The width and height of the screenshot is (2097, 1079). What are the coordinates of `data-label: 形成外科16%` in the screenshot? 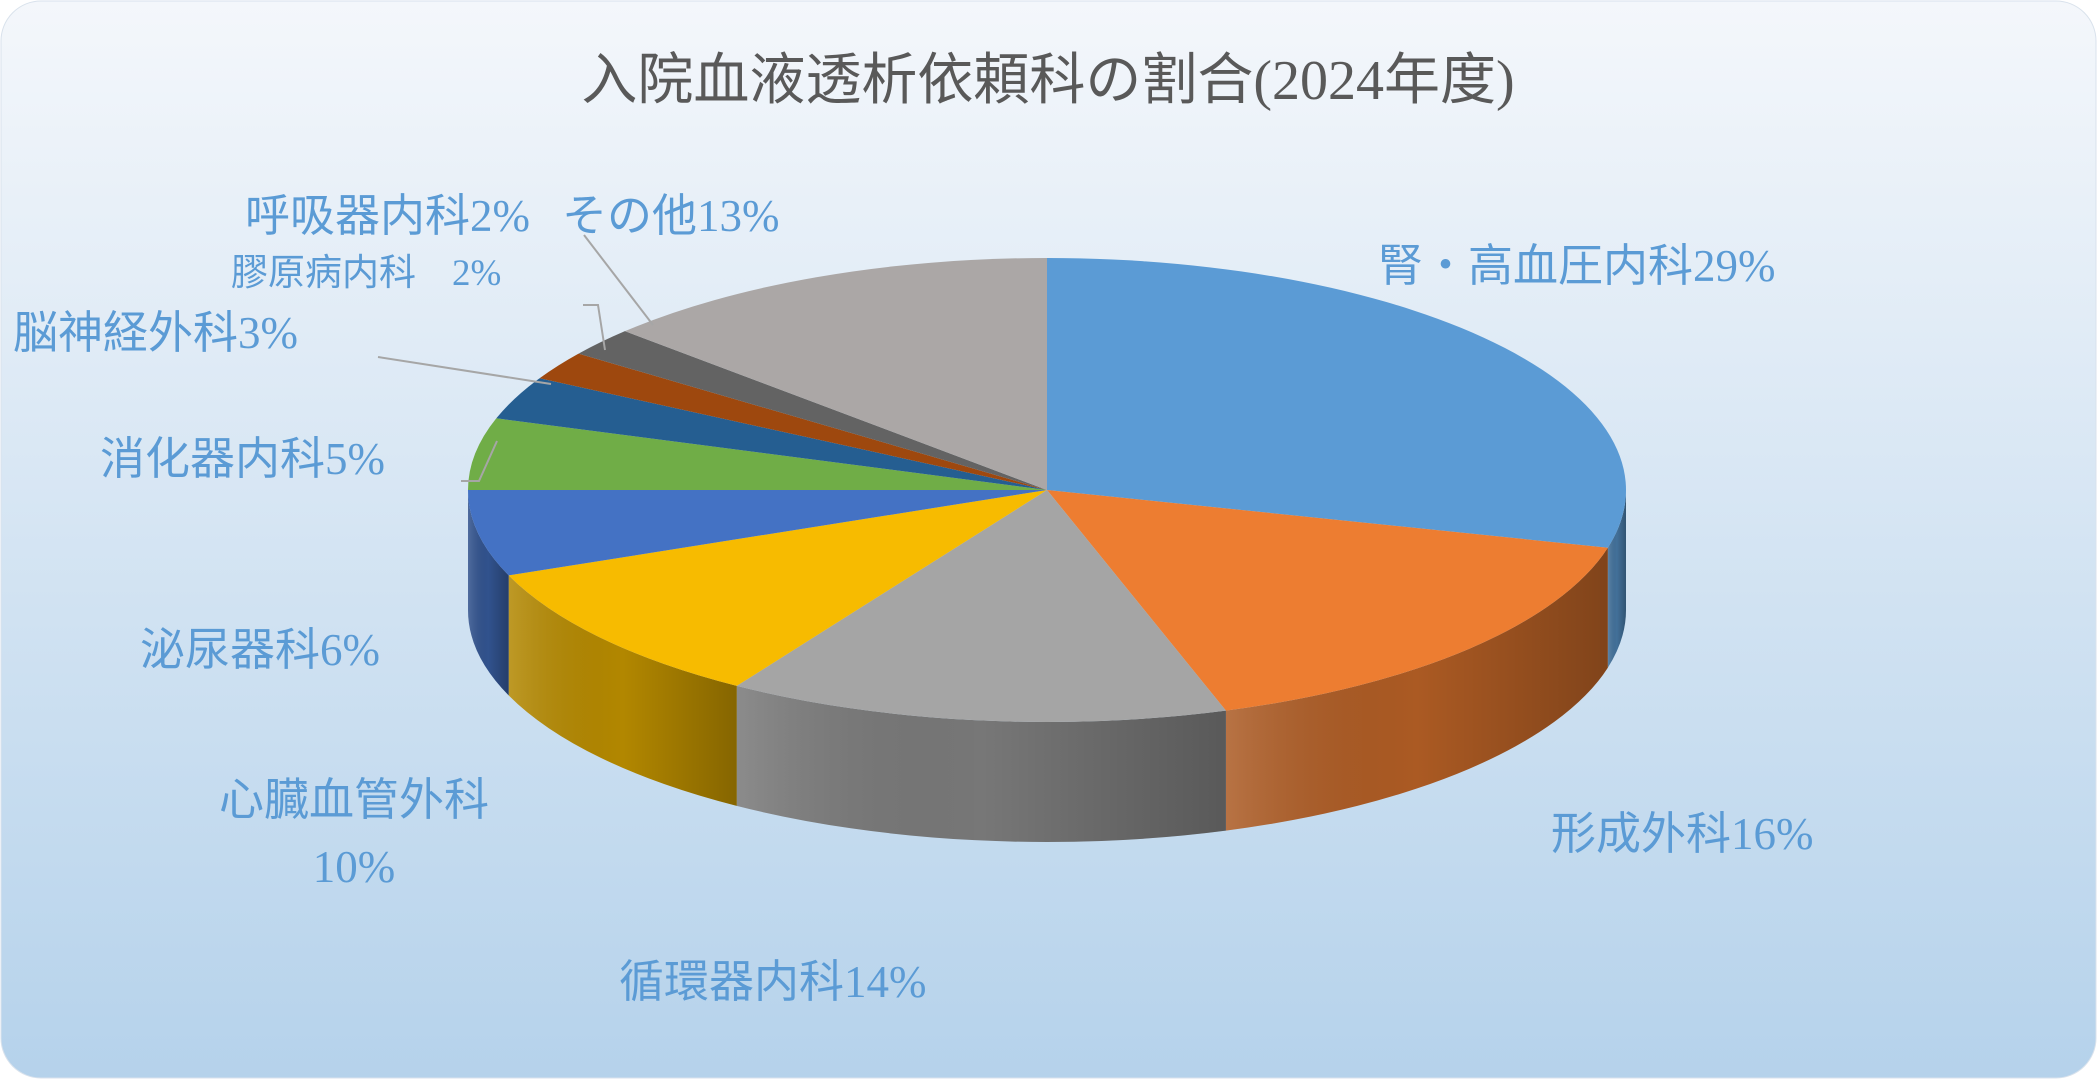 It's located at (1682, 834).